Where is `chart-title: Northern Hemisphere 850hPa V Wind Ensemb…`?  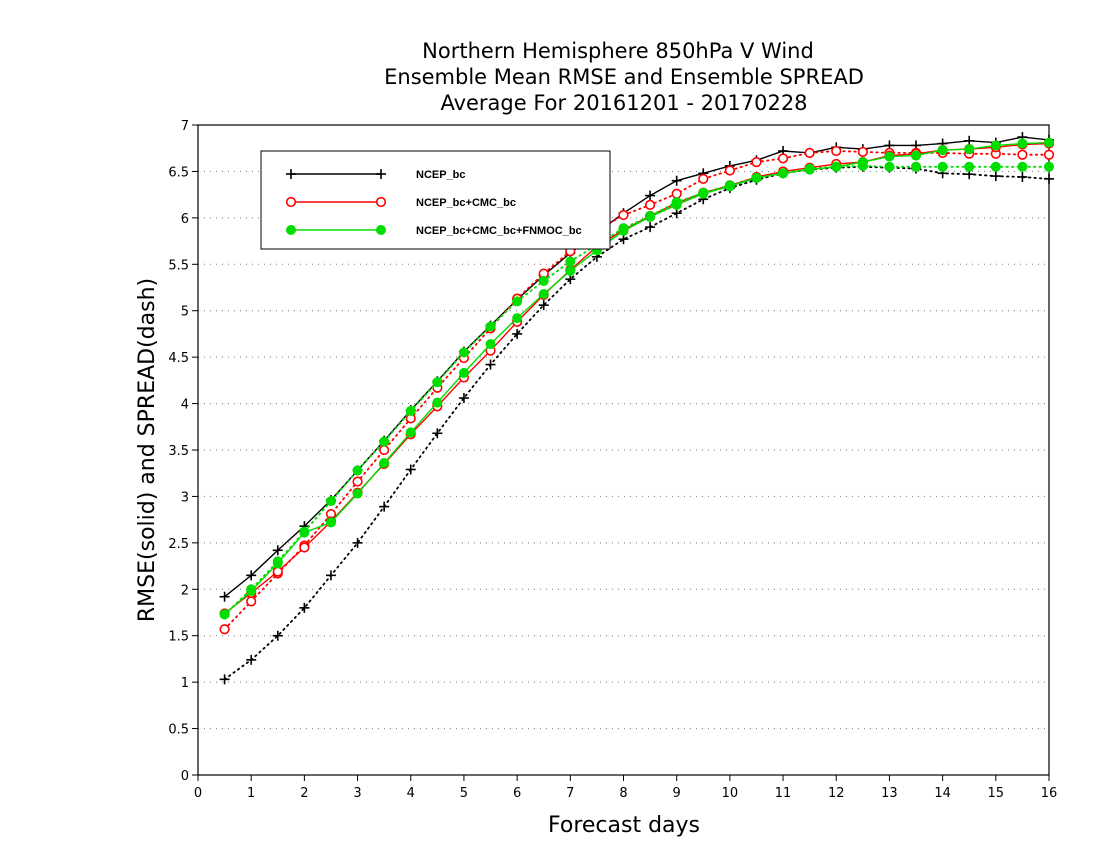 chart-title: Northern Hemisphere 850hPa V Wind Ensemb… is located at coordinates (624, 77).